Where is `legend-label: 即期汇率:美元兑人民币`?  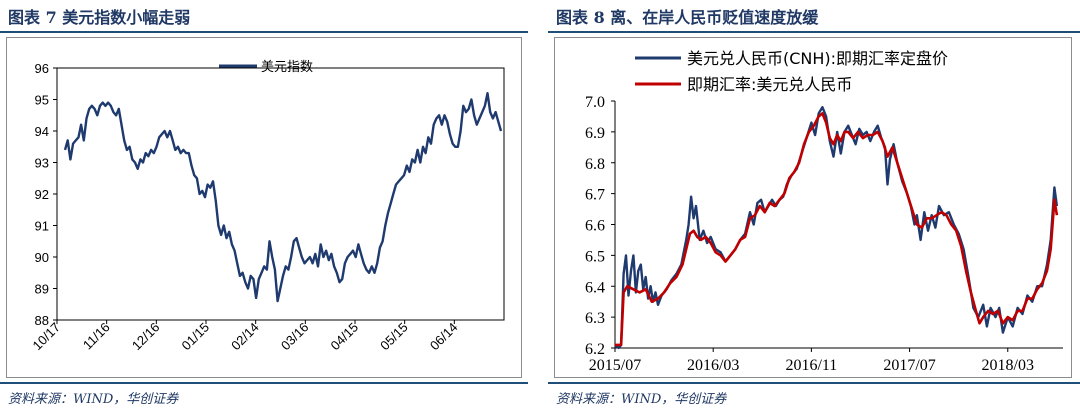 legend-label: 即期汇率:美元兑人民币 is located at coordinates (769, 84).